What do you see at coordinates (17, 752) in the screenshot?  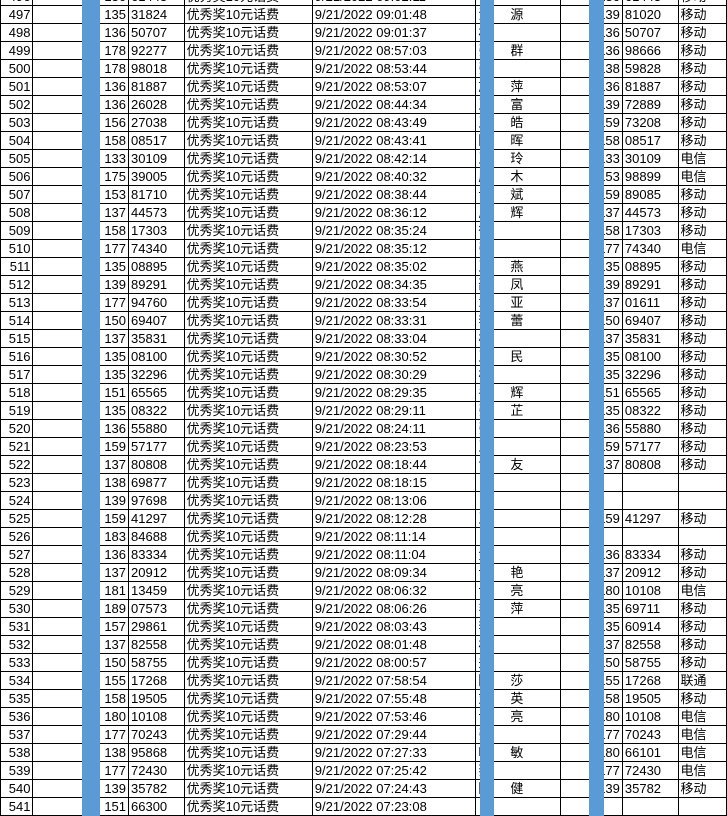 I see `row-number-header: 538` at bounding box center [17, 752].